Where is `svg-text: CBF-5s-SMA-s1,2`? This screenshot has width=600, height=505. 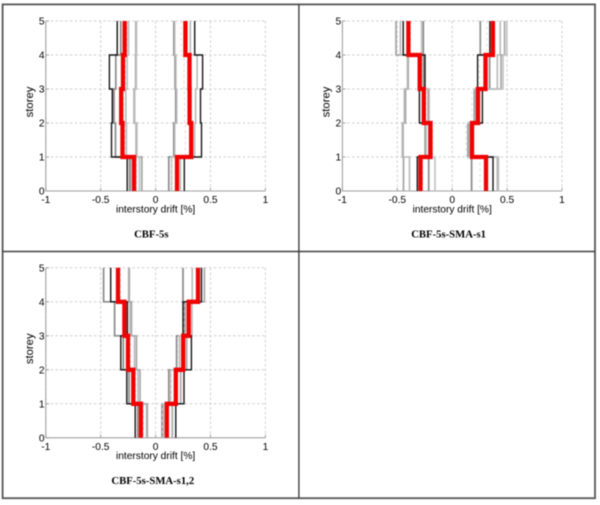 svg-text: CBF-5s-SMA-s1,2 is located at coordinates (152, 481).